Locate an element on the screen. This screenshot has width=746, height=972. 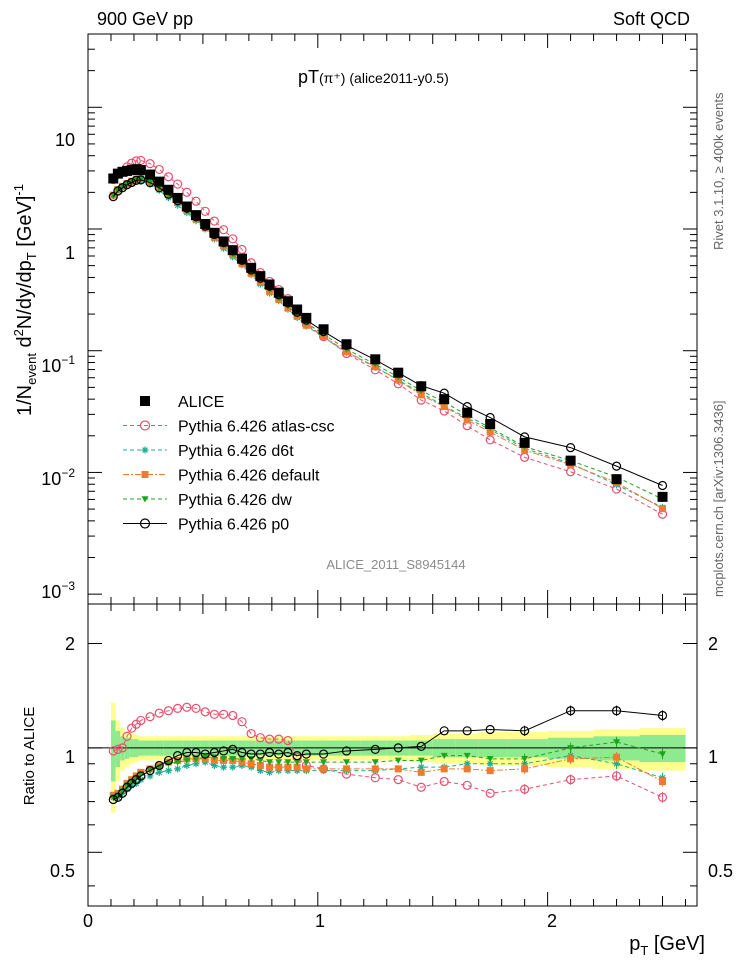
title-main: pT is located at coordinates (308, 77).